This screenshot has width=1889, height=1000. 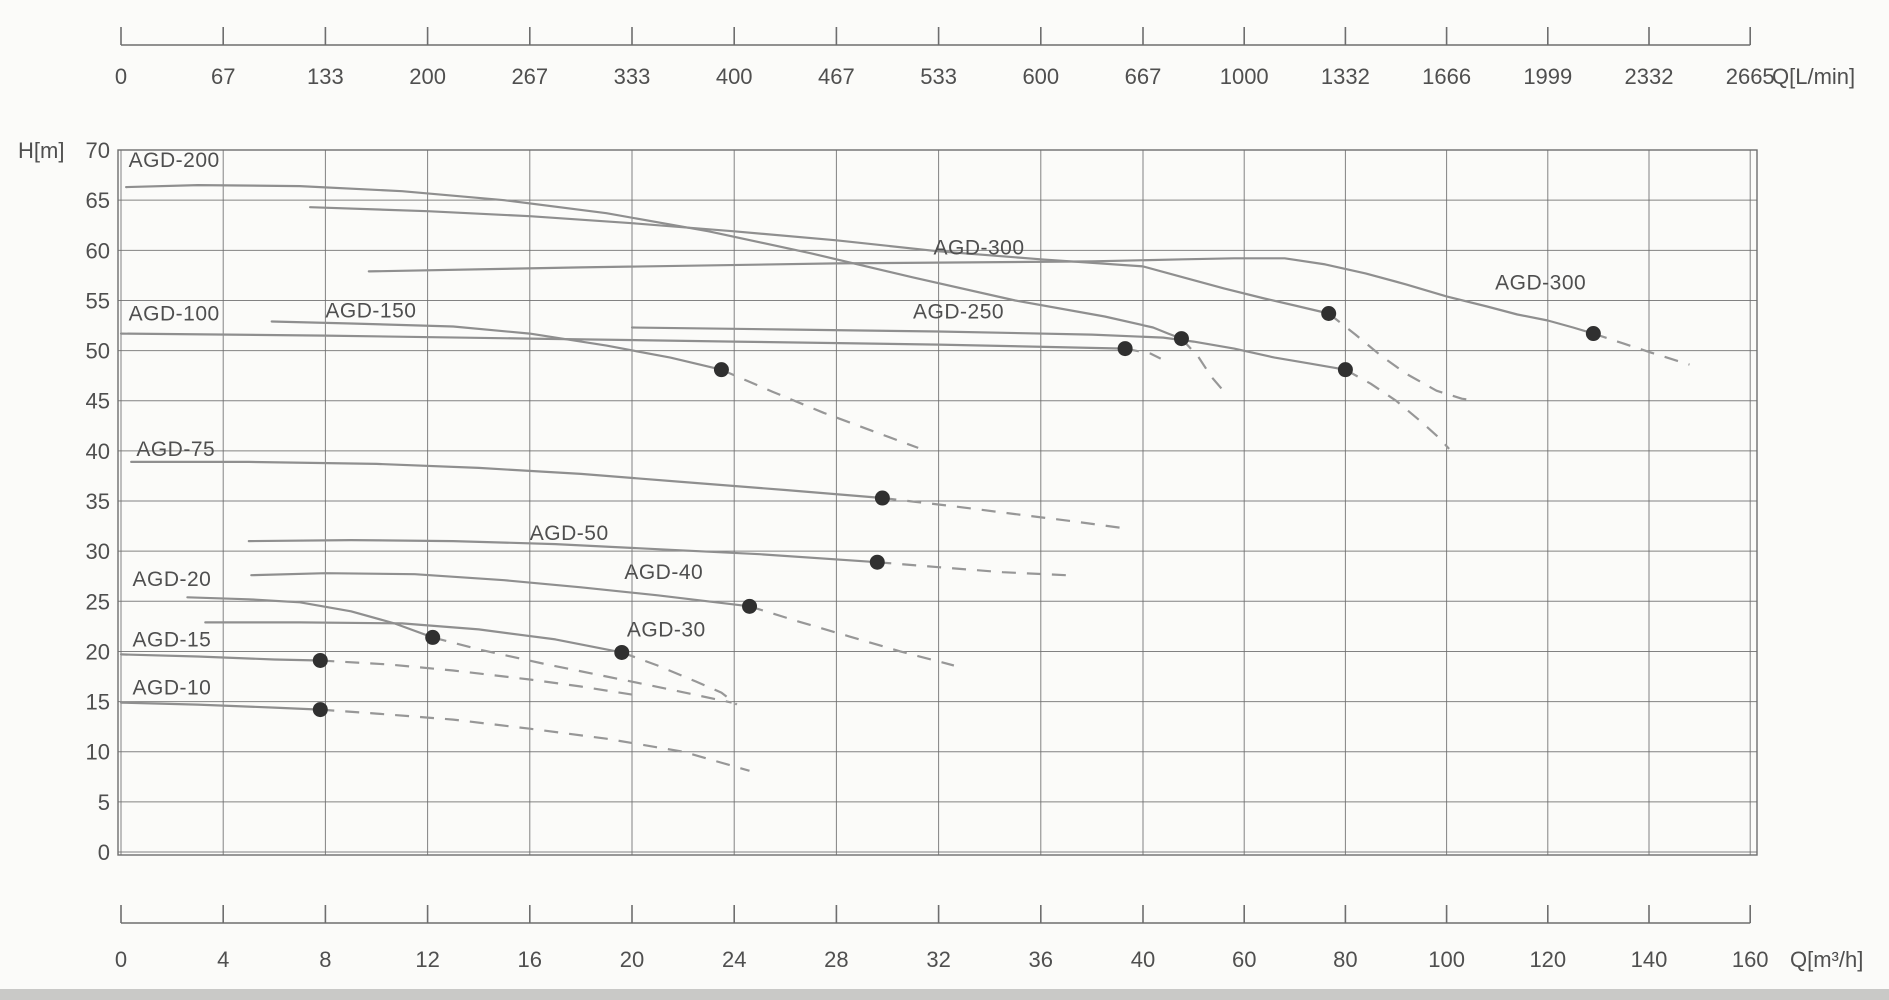 What do you see at coordinates (942, 938) in the screenshot?
I see `bottom-flow-axis-ruler: 0 4 8 12 16 20 24 28 32 36 40 60 80 100 120 140 160` at bounding box center [942, 938].